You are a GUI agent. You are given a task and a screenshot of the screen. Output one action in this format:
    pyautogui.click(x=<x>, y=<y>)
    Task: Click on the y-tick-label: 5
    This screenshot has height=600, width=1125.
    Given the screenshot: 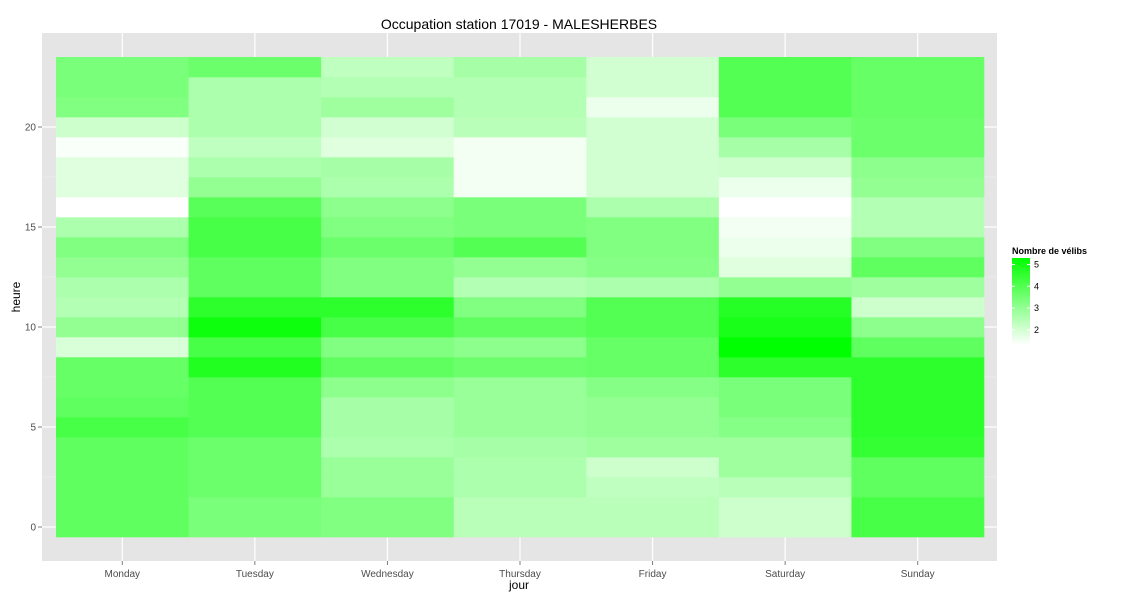 What is the action you would take?
    pyautogui.click(x=33, y=428)
    